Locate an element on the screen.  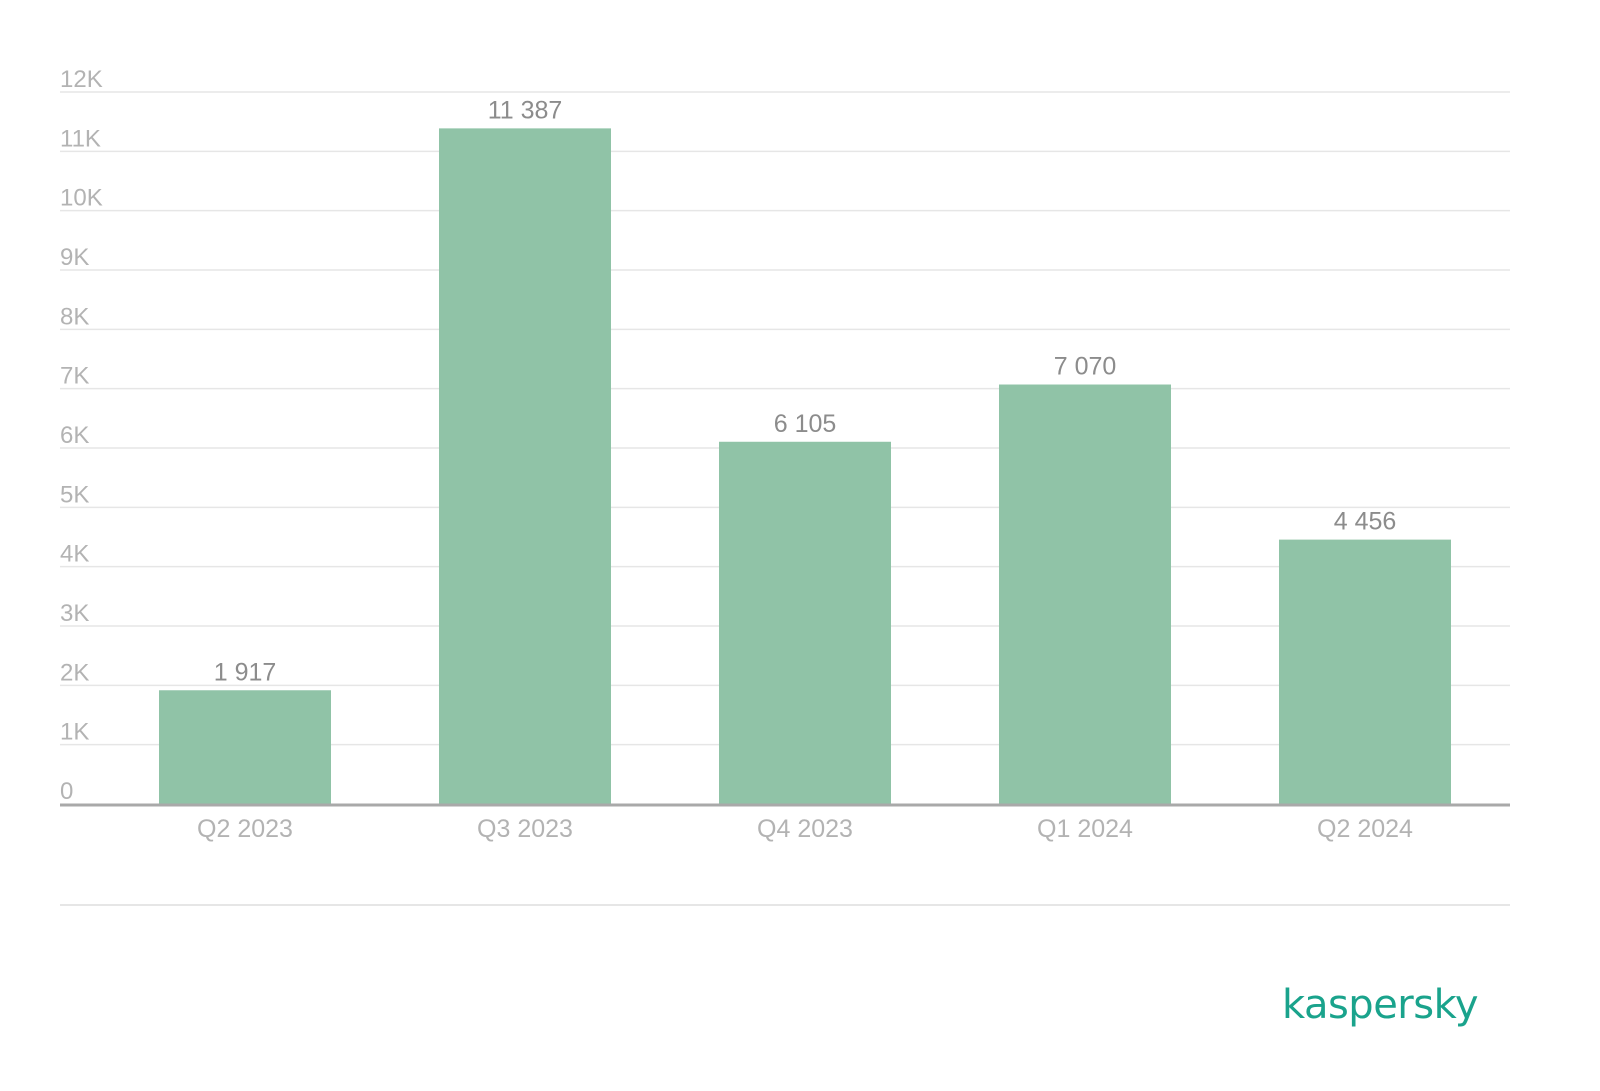
data-label: 4 456 is located at coordinates (1365, 522).